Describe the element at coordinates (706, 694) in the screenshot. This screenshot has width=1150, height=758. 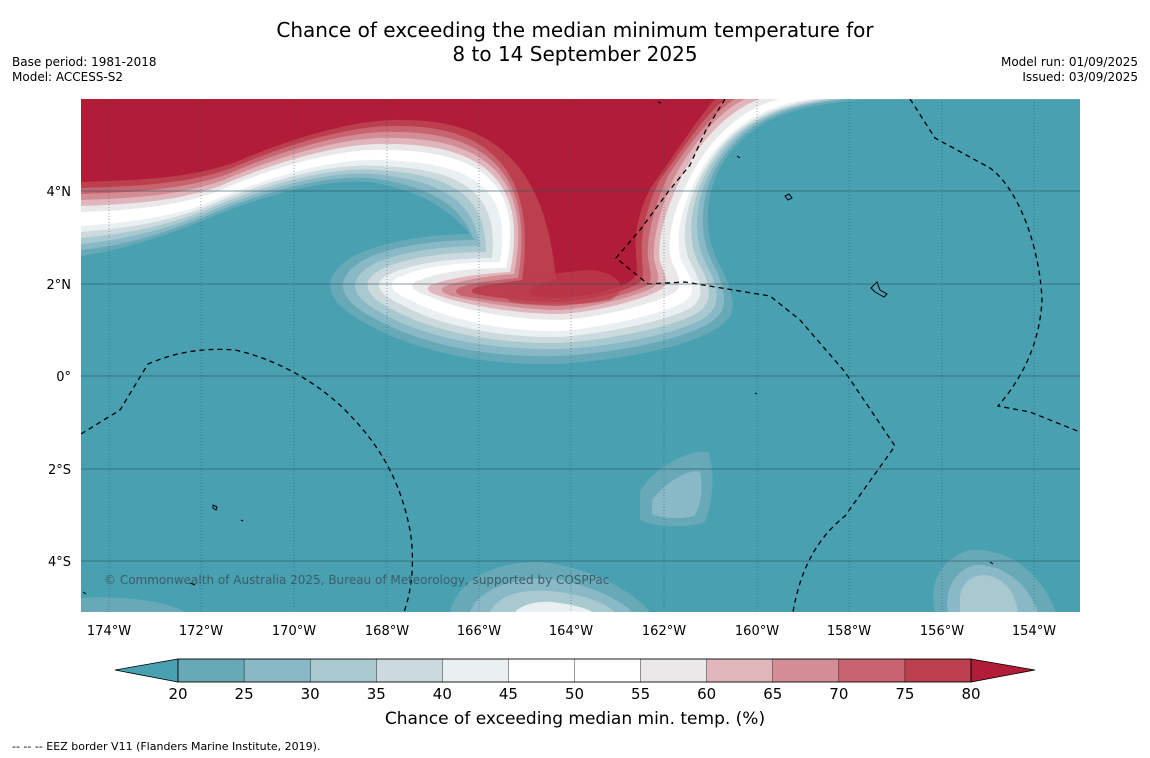
I see `colorbar-tick-label: 60` at that location.